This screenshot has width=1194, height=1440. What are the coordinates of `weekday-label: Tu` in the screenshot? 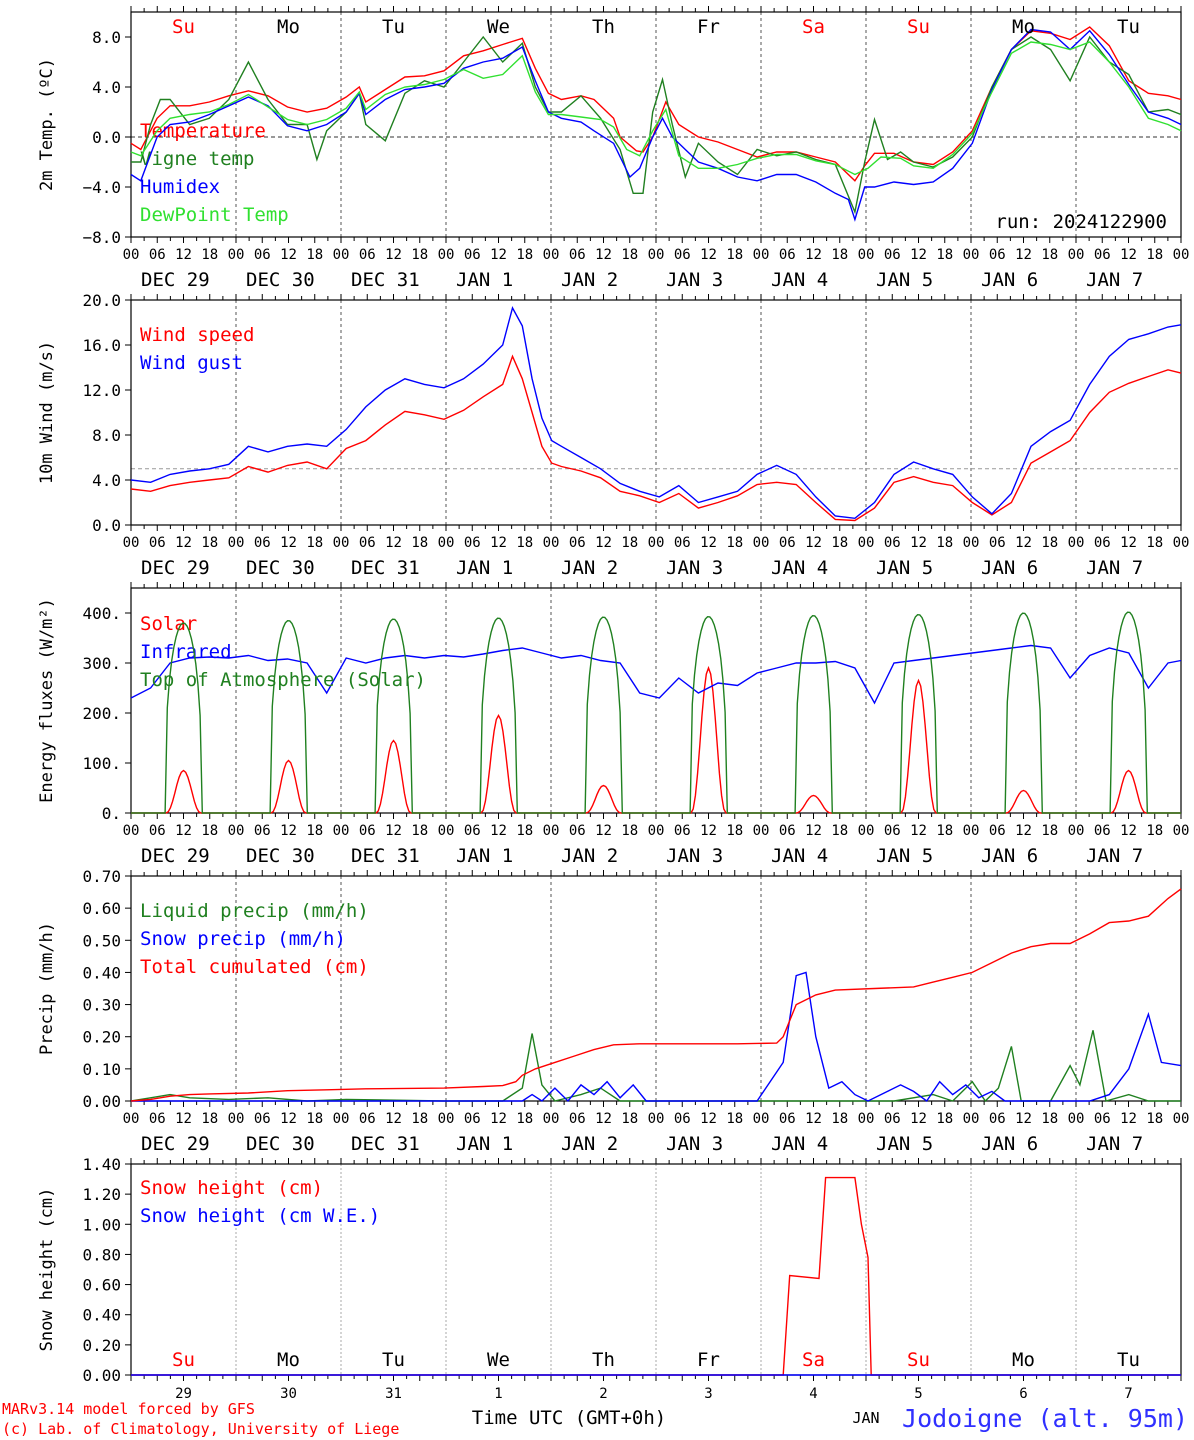 It's located at (1128, 27).